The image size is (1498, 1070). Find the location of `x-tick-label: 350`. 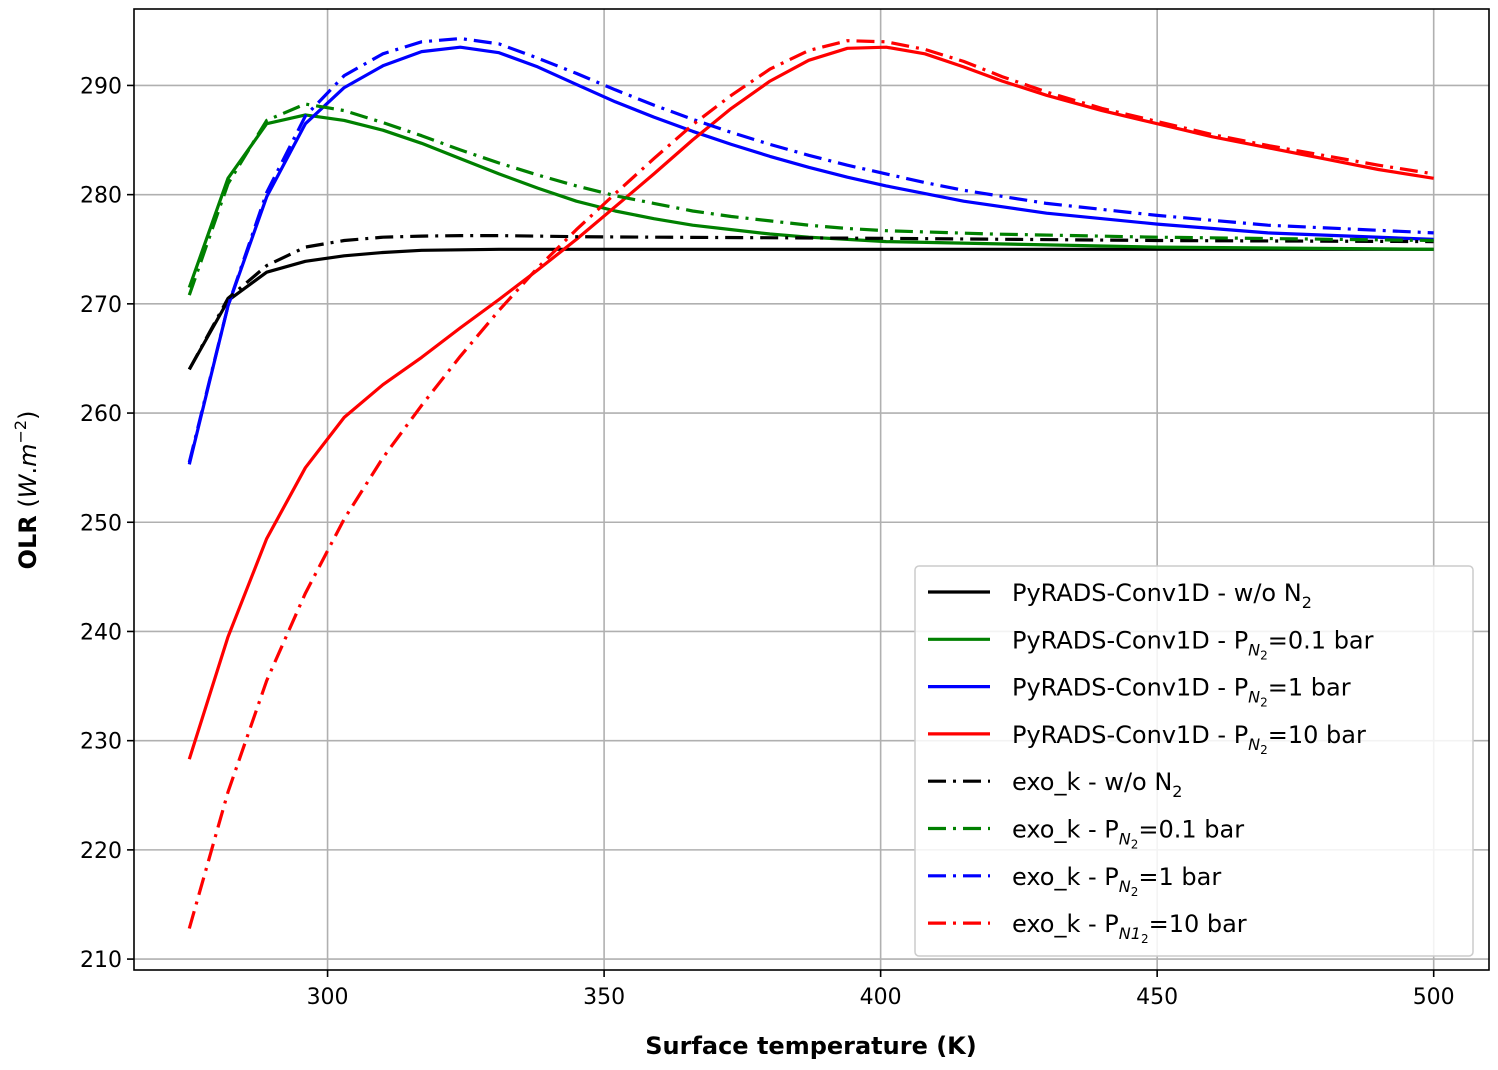

x-tick-label: 350 is located at coordinates (604, 997).